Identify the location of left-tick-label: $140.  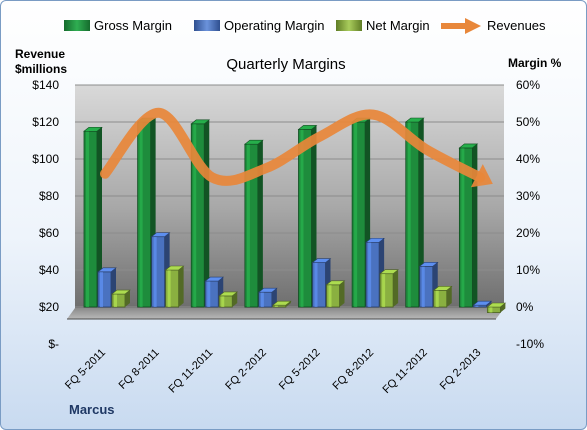
(45, 85).